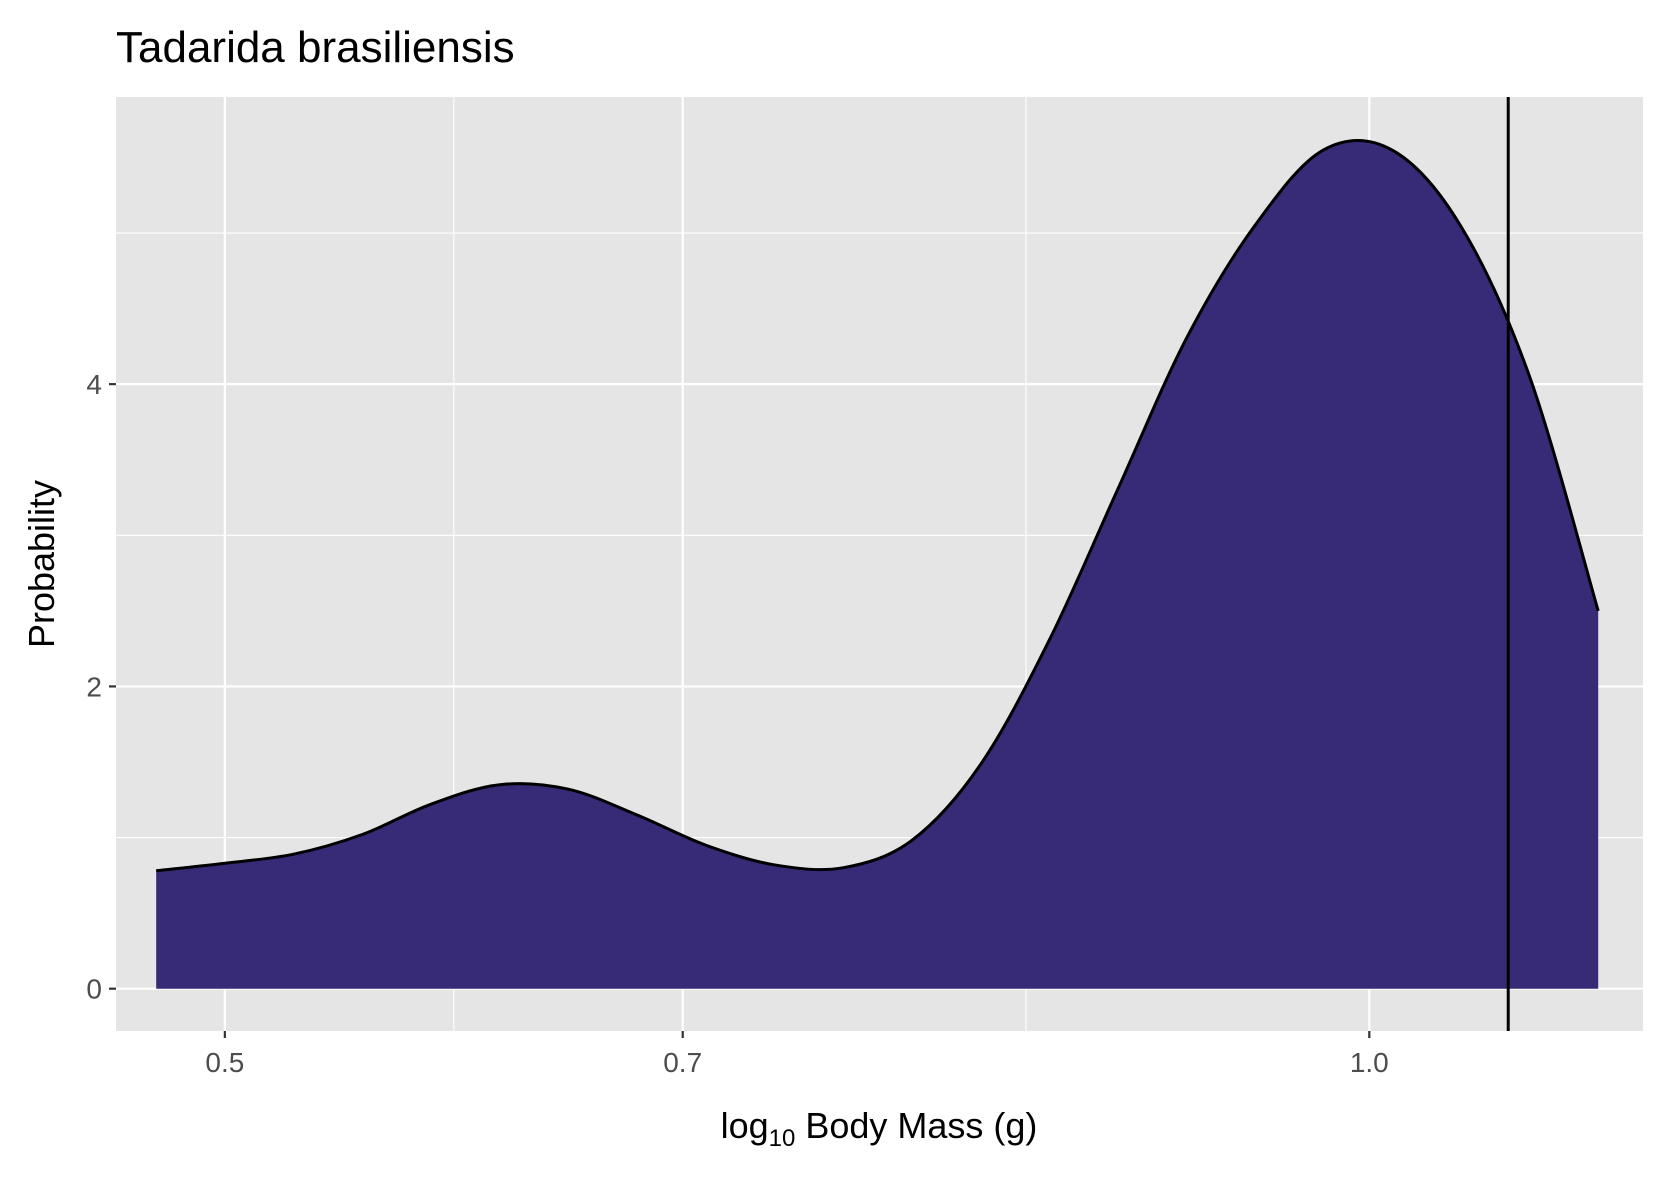 This screenshot has width=1653, height=1181. What do you see at coordinates (916, 1125) in the screenshot?
I see `x-axis-title-rest: Body Mass (g)` at bounding box center [916, 1125].